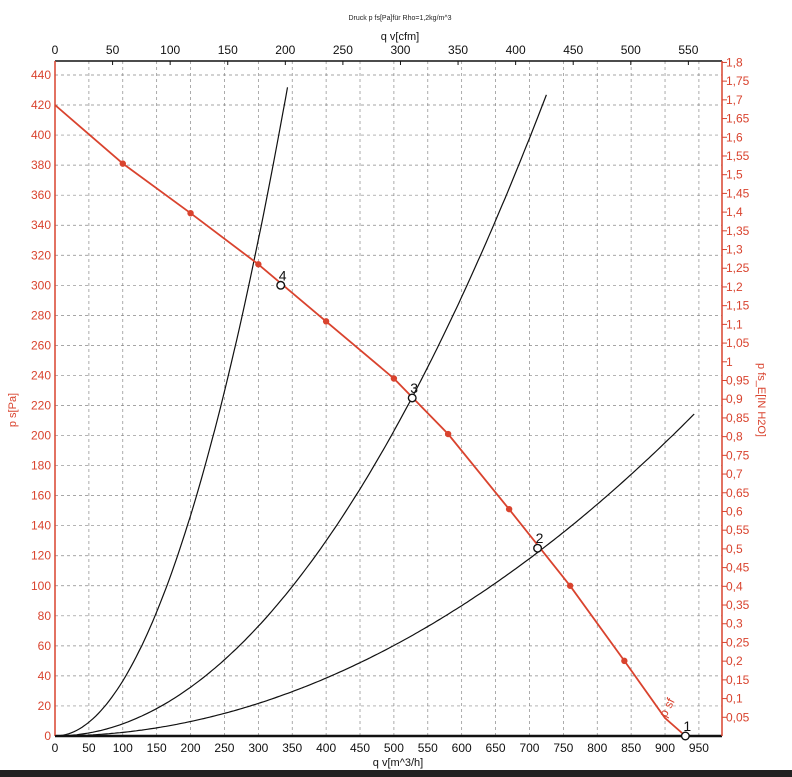 The width and height of the screenshot is (792, 777). Describe the element at coordinates (400, 50) in the screenshot. I see `x-top-tick-label: 300` at that location.